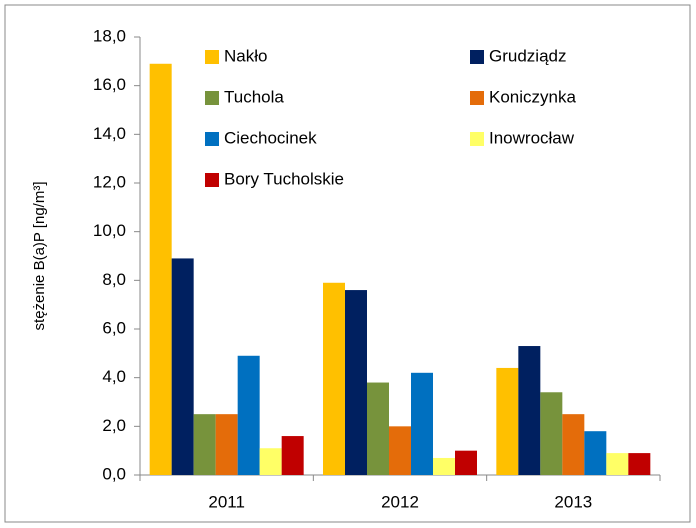 The image size is (696, 528). I want to click on y-tick-label: 4,0, so click(114, 376).